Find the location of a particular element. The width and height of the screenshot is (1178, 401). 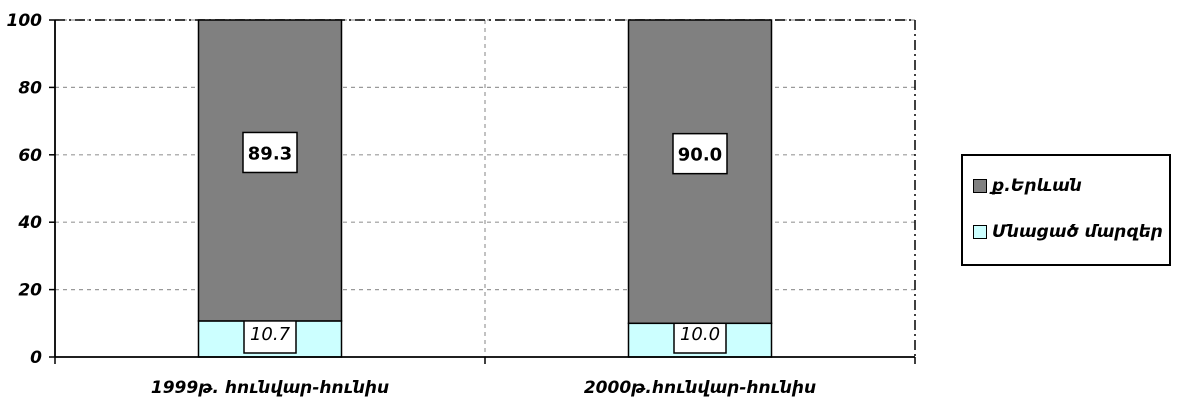

y-tick-label: 40 is located at coordinates (29, 223).